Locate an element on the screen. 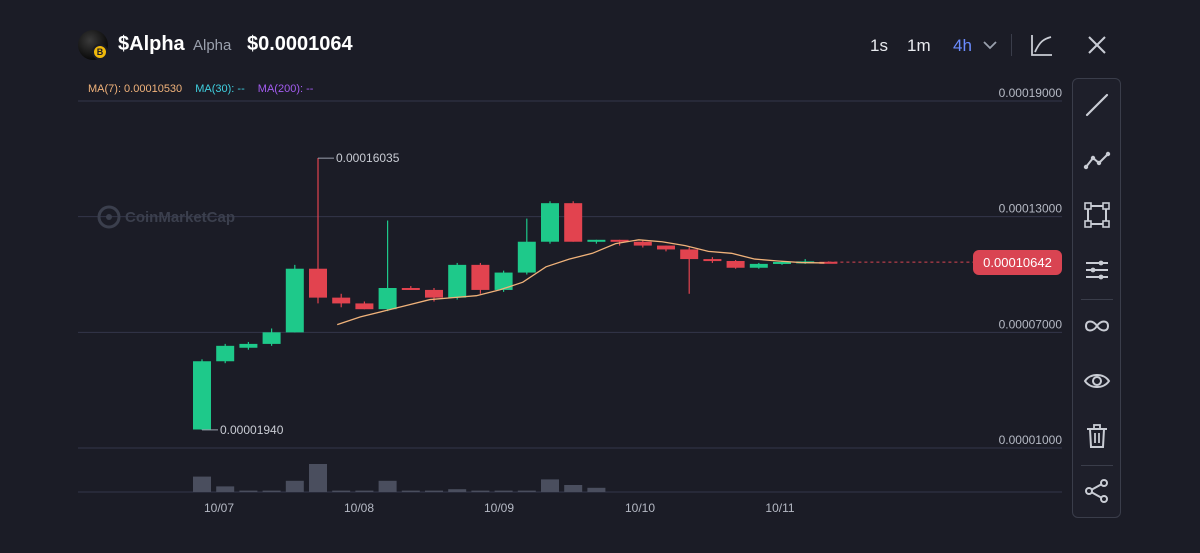 Image resolution: width=1200 pixels, height=553 pixels. x-tick-label: 10/11 is located at coordinates (779, 508).